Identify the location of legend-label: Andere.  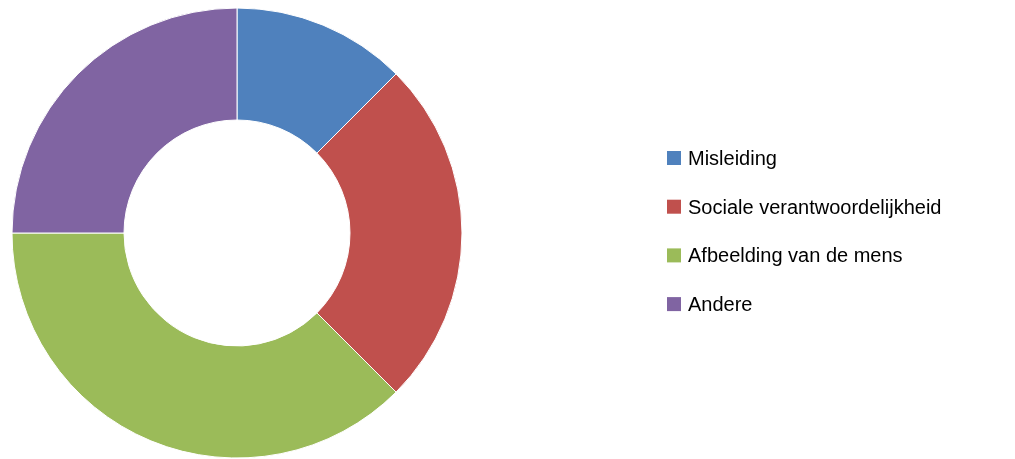
(720, 304).